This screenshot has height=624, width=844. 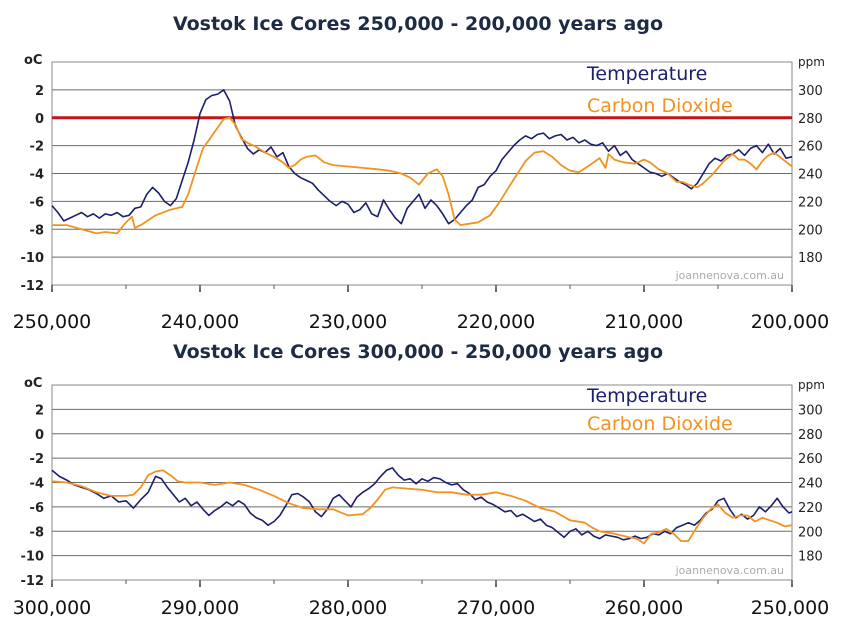 I want to click on x-tick-label: 260,000, so click(x=644, y=608).